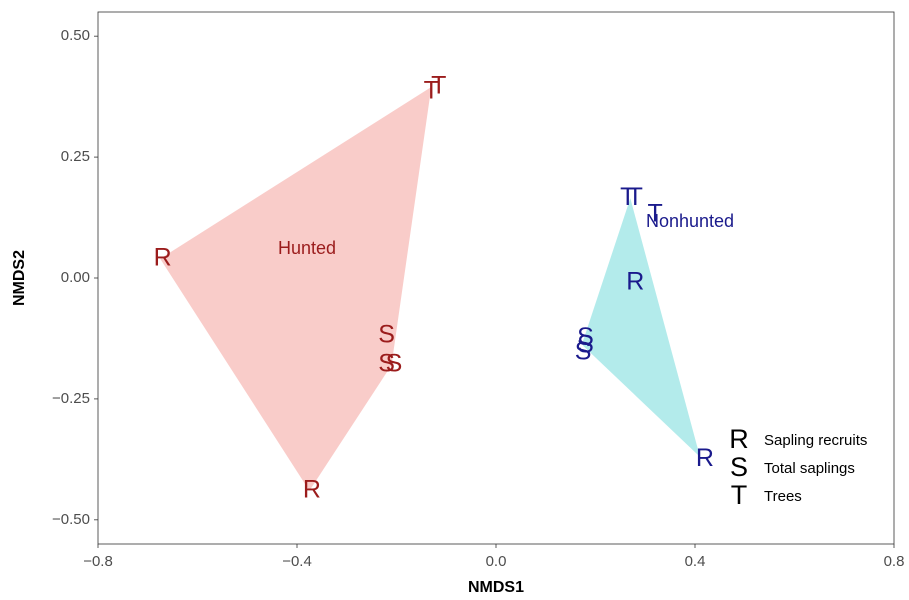 The height and width of the screenshot is (600, 909). Describe the element at coordinates (705, 458) in the screenshot. I see `point-nonhunted-r-7: R` at that location.